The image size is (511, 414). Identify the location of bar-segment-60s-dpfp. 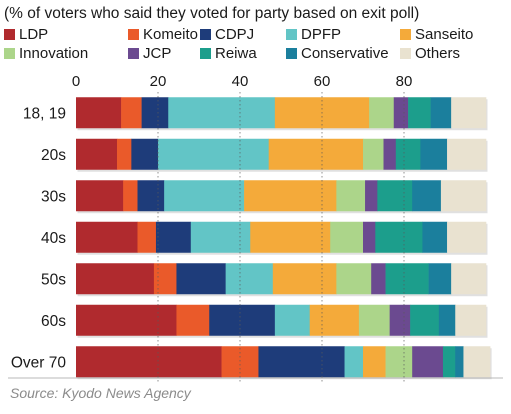
(292, 320).